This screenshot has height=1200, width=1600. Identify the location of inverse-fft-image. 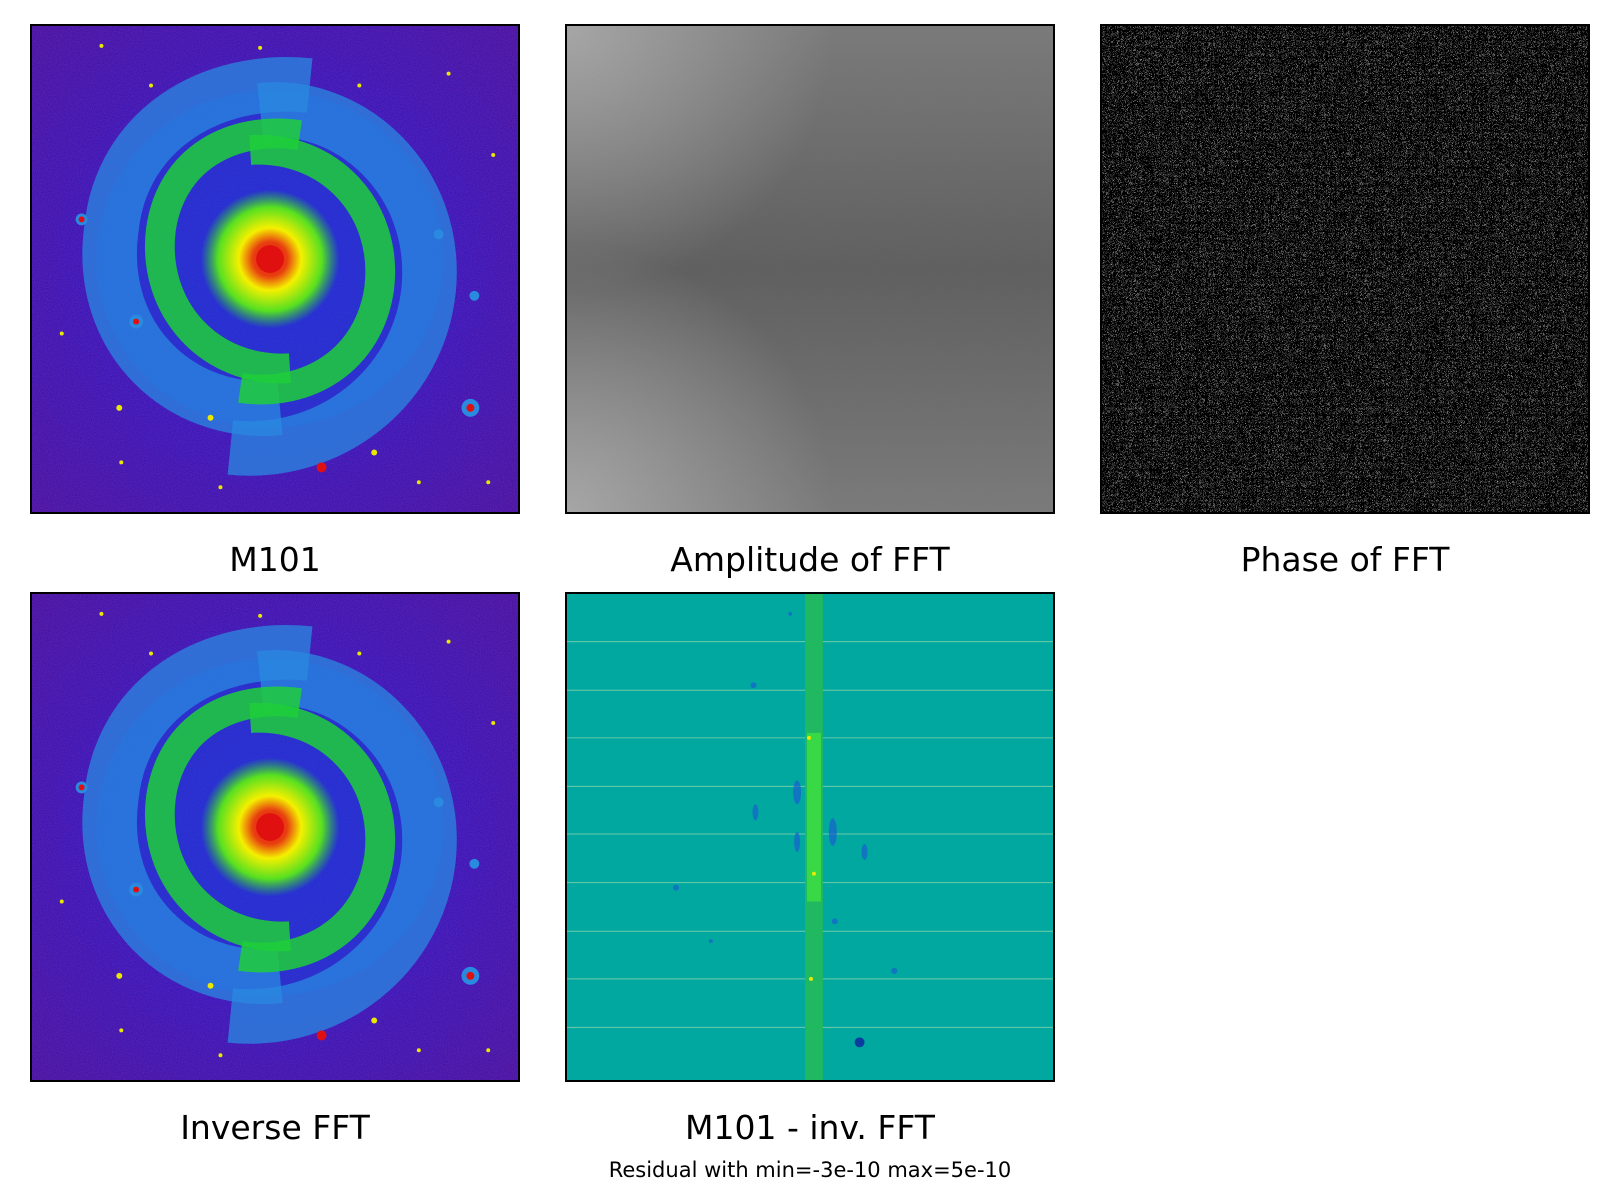
(275, 837).